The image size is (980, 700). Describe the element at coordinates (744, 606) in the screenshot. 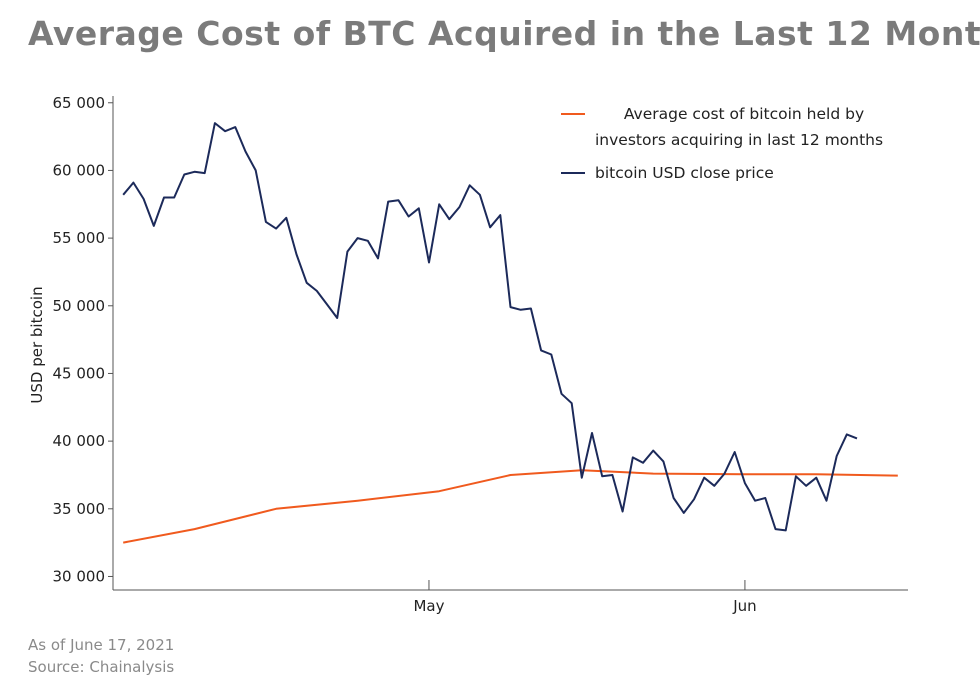

I see `x-tick-label: Jun` at that location.